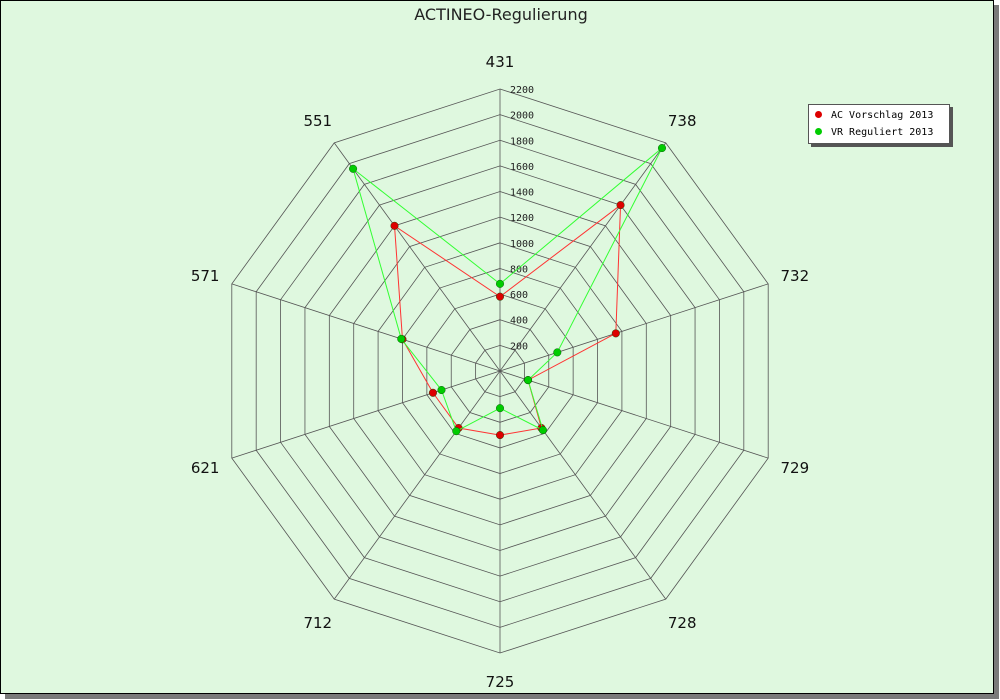 The height and width of the screenshot is (700, 1000). What do you see at coordinates (795, 468) in the screenshot?
I see `category-label: 729` at bounding box center [795, 468].